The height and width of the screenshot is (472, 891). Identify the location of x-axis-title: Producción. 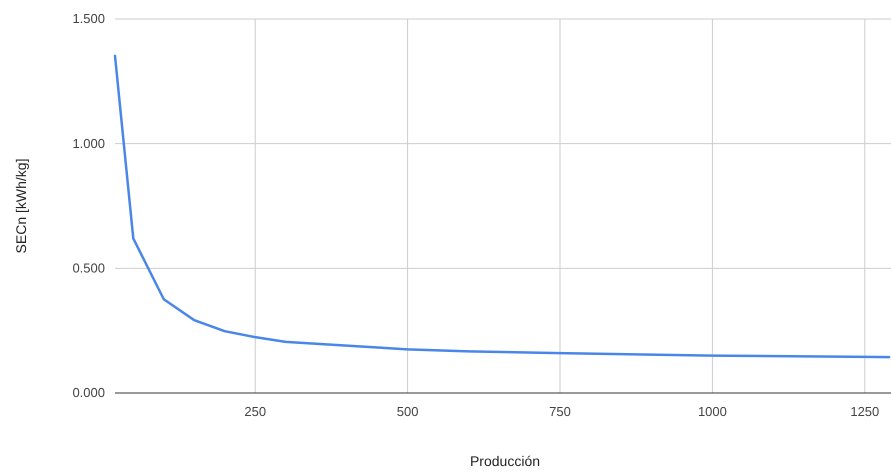
(505, 461).